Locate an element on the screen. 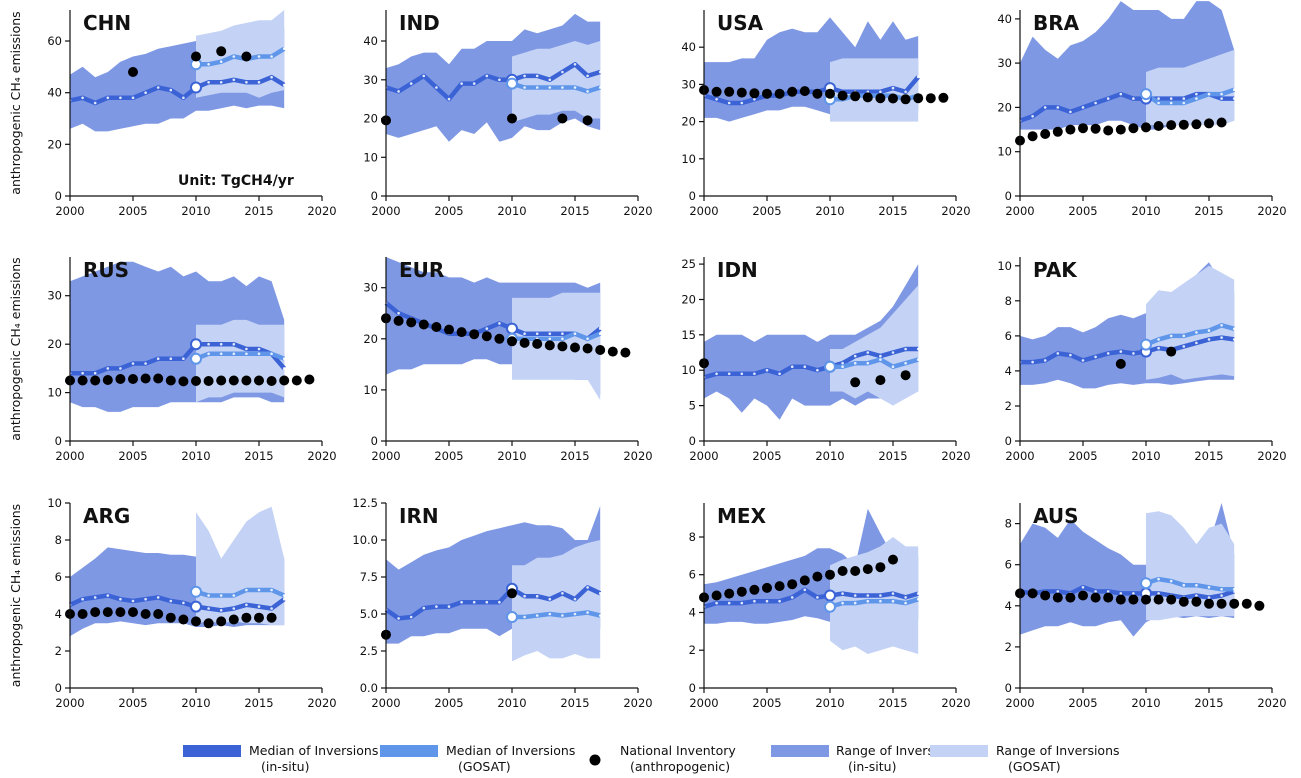 The image size is (1301, 778). chn-x-tick-label: 2000 is located at coordinates (69, 211).